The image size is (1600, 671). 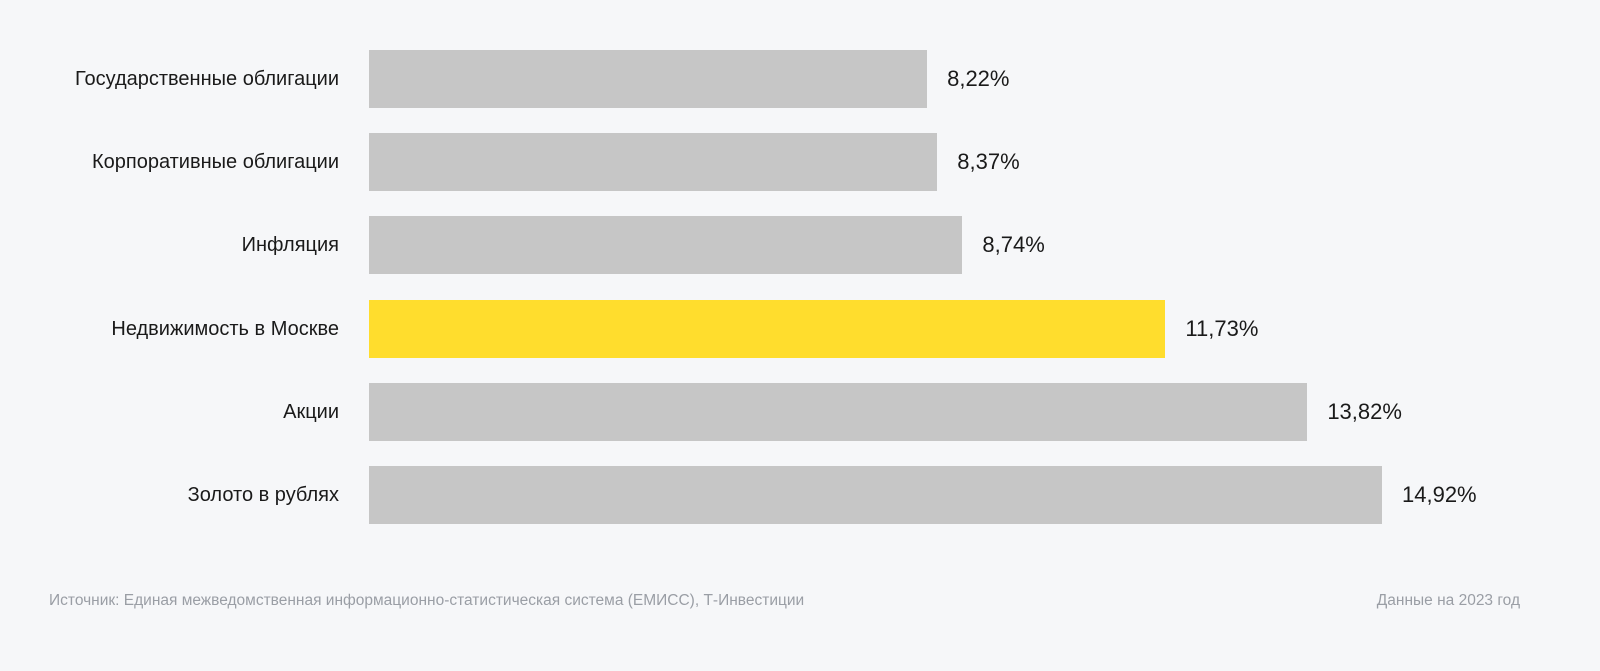 I want to click on category-label: Недвижимость в Москве, so click(x=225, y=328).